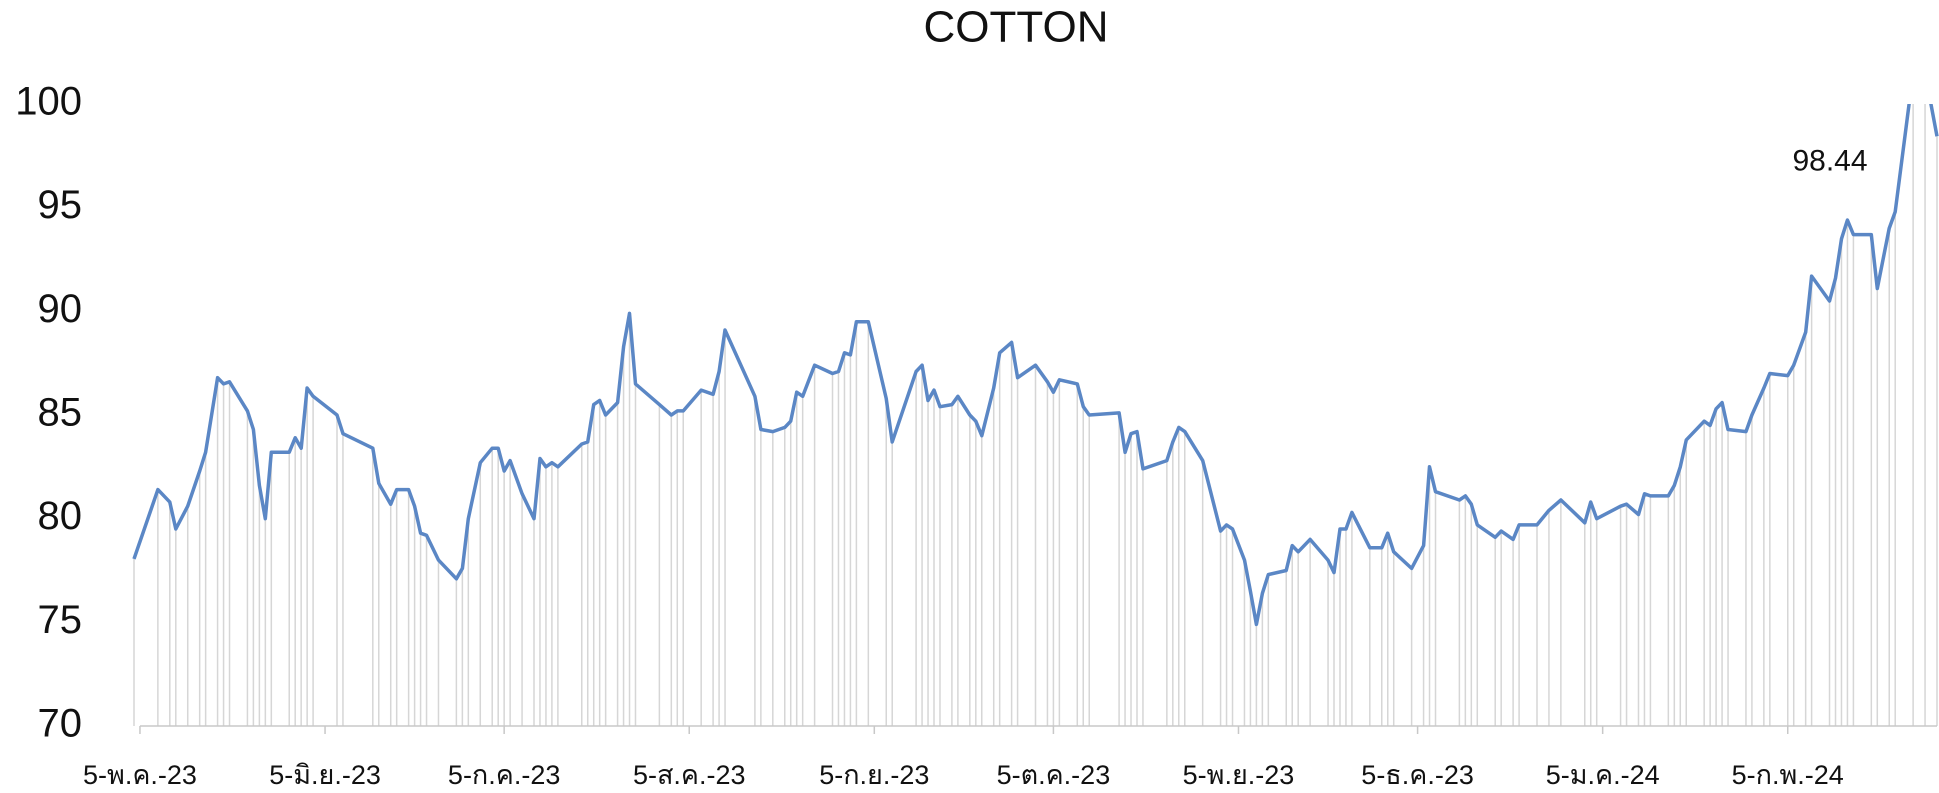 This screenshot has width=1939, height=793. What do you see at coordinates (1239, 775) in the screenshot?
I see `x-tick-label: 5-พ.ย.-23` at bounding box center [1239, 775].